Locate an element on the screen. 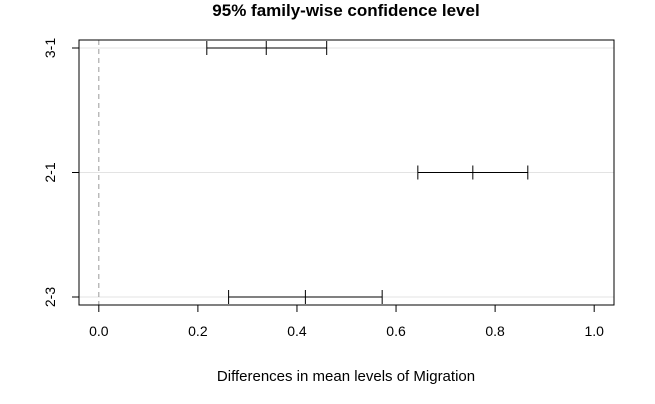 The height and width of the screenshot is (404, 655). x-tick-label: 0.4 is located at coordinates (297, 331).